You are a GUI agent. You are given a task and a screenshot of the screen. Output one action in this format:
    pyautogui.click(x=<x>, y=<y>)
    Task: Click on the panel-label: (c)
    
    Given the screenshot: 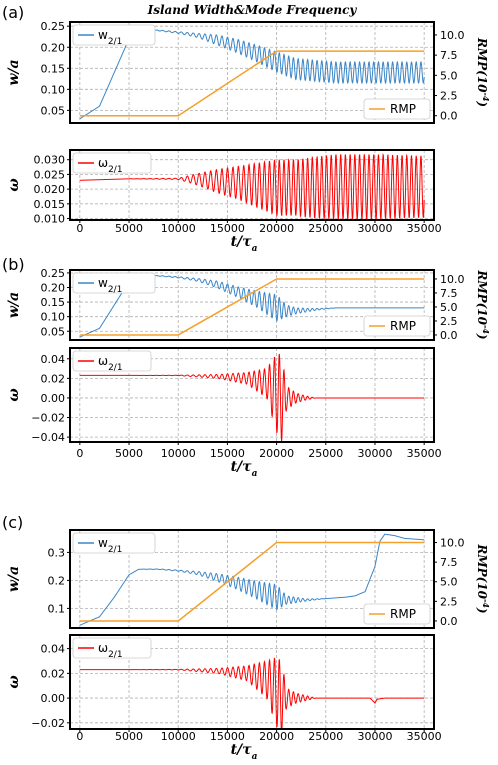 What is the action you would take?
    pyautogui.click(x=12, y=522)
    